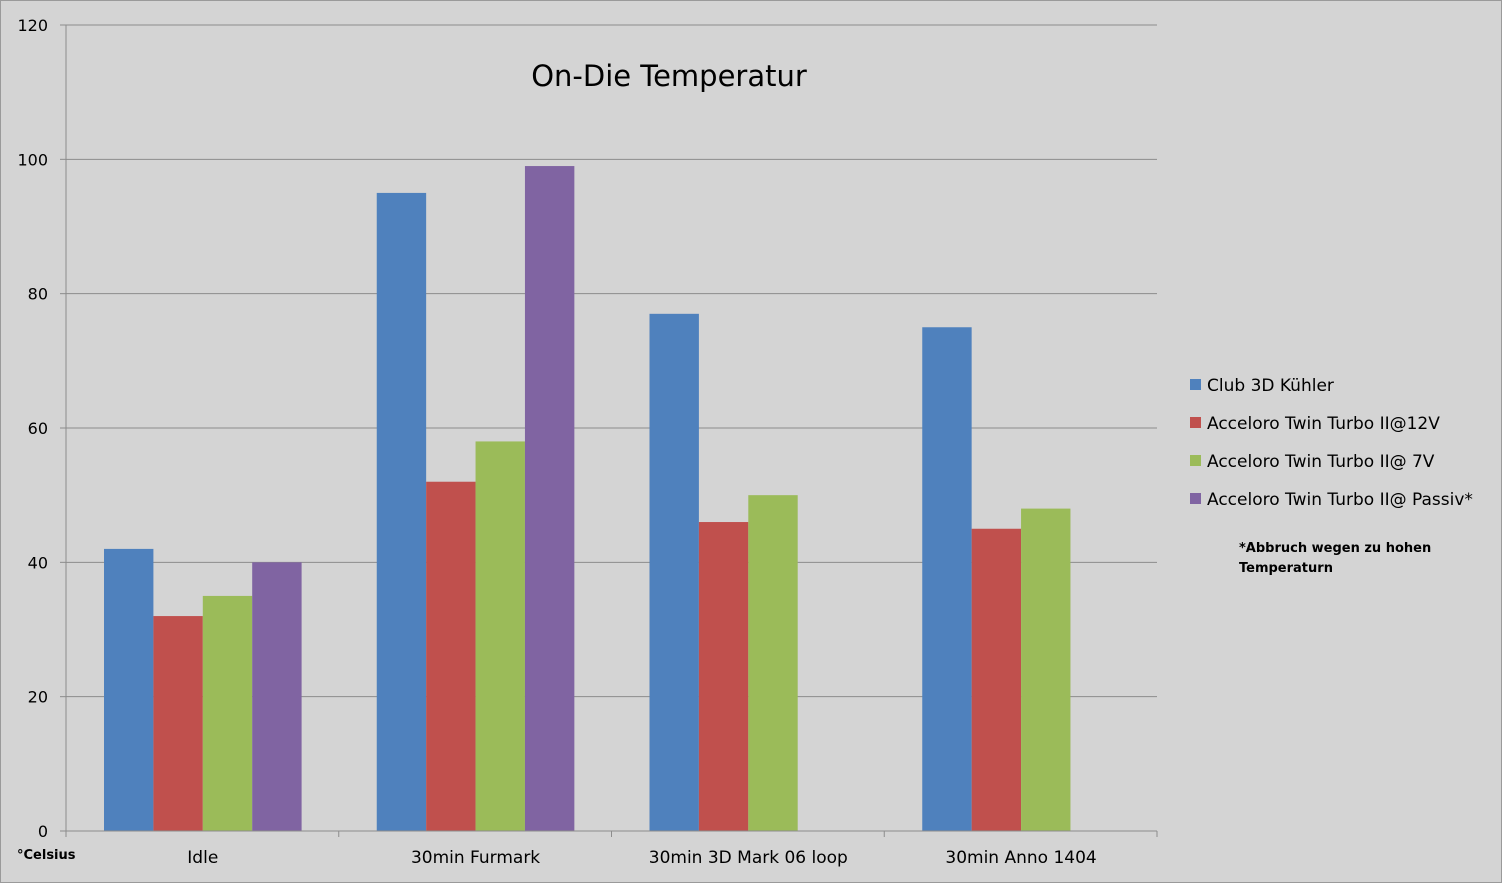 Image resolution: width=1502 pixels, height=883 pixels. I want to click on annotation-line: Temperaturn, so click(1286, 568).